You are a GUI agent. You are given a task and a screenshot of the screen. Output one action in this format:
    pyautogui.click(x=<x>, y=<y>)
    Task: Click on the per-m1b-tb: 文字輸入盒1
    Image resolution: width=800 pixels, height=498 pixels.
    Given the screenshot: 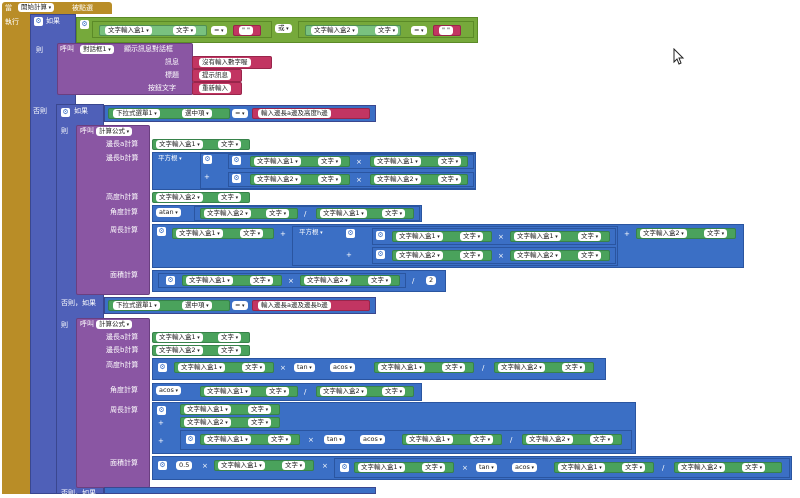 What is the action you would take?
    pyautogui.click(x=537, y=236)
    